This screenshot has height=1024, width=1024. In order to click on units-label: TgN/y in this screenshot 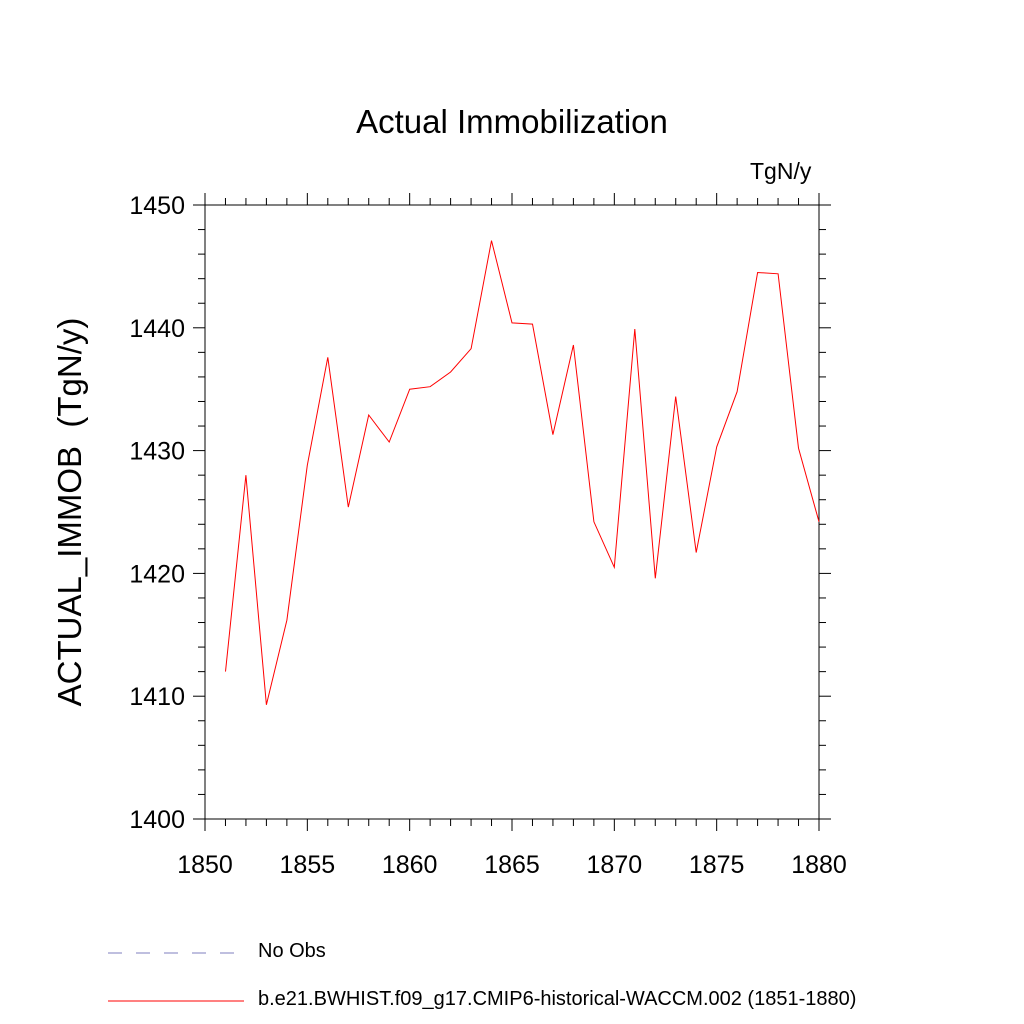, I will do `click(781, 171)`.